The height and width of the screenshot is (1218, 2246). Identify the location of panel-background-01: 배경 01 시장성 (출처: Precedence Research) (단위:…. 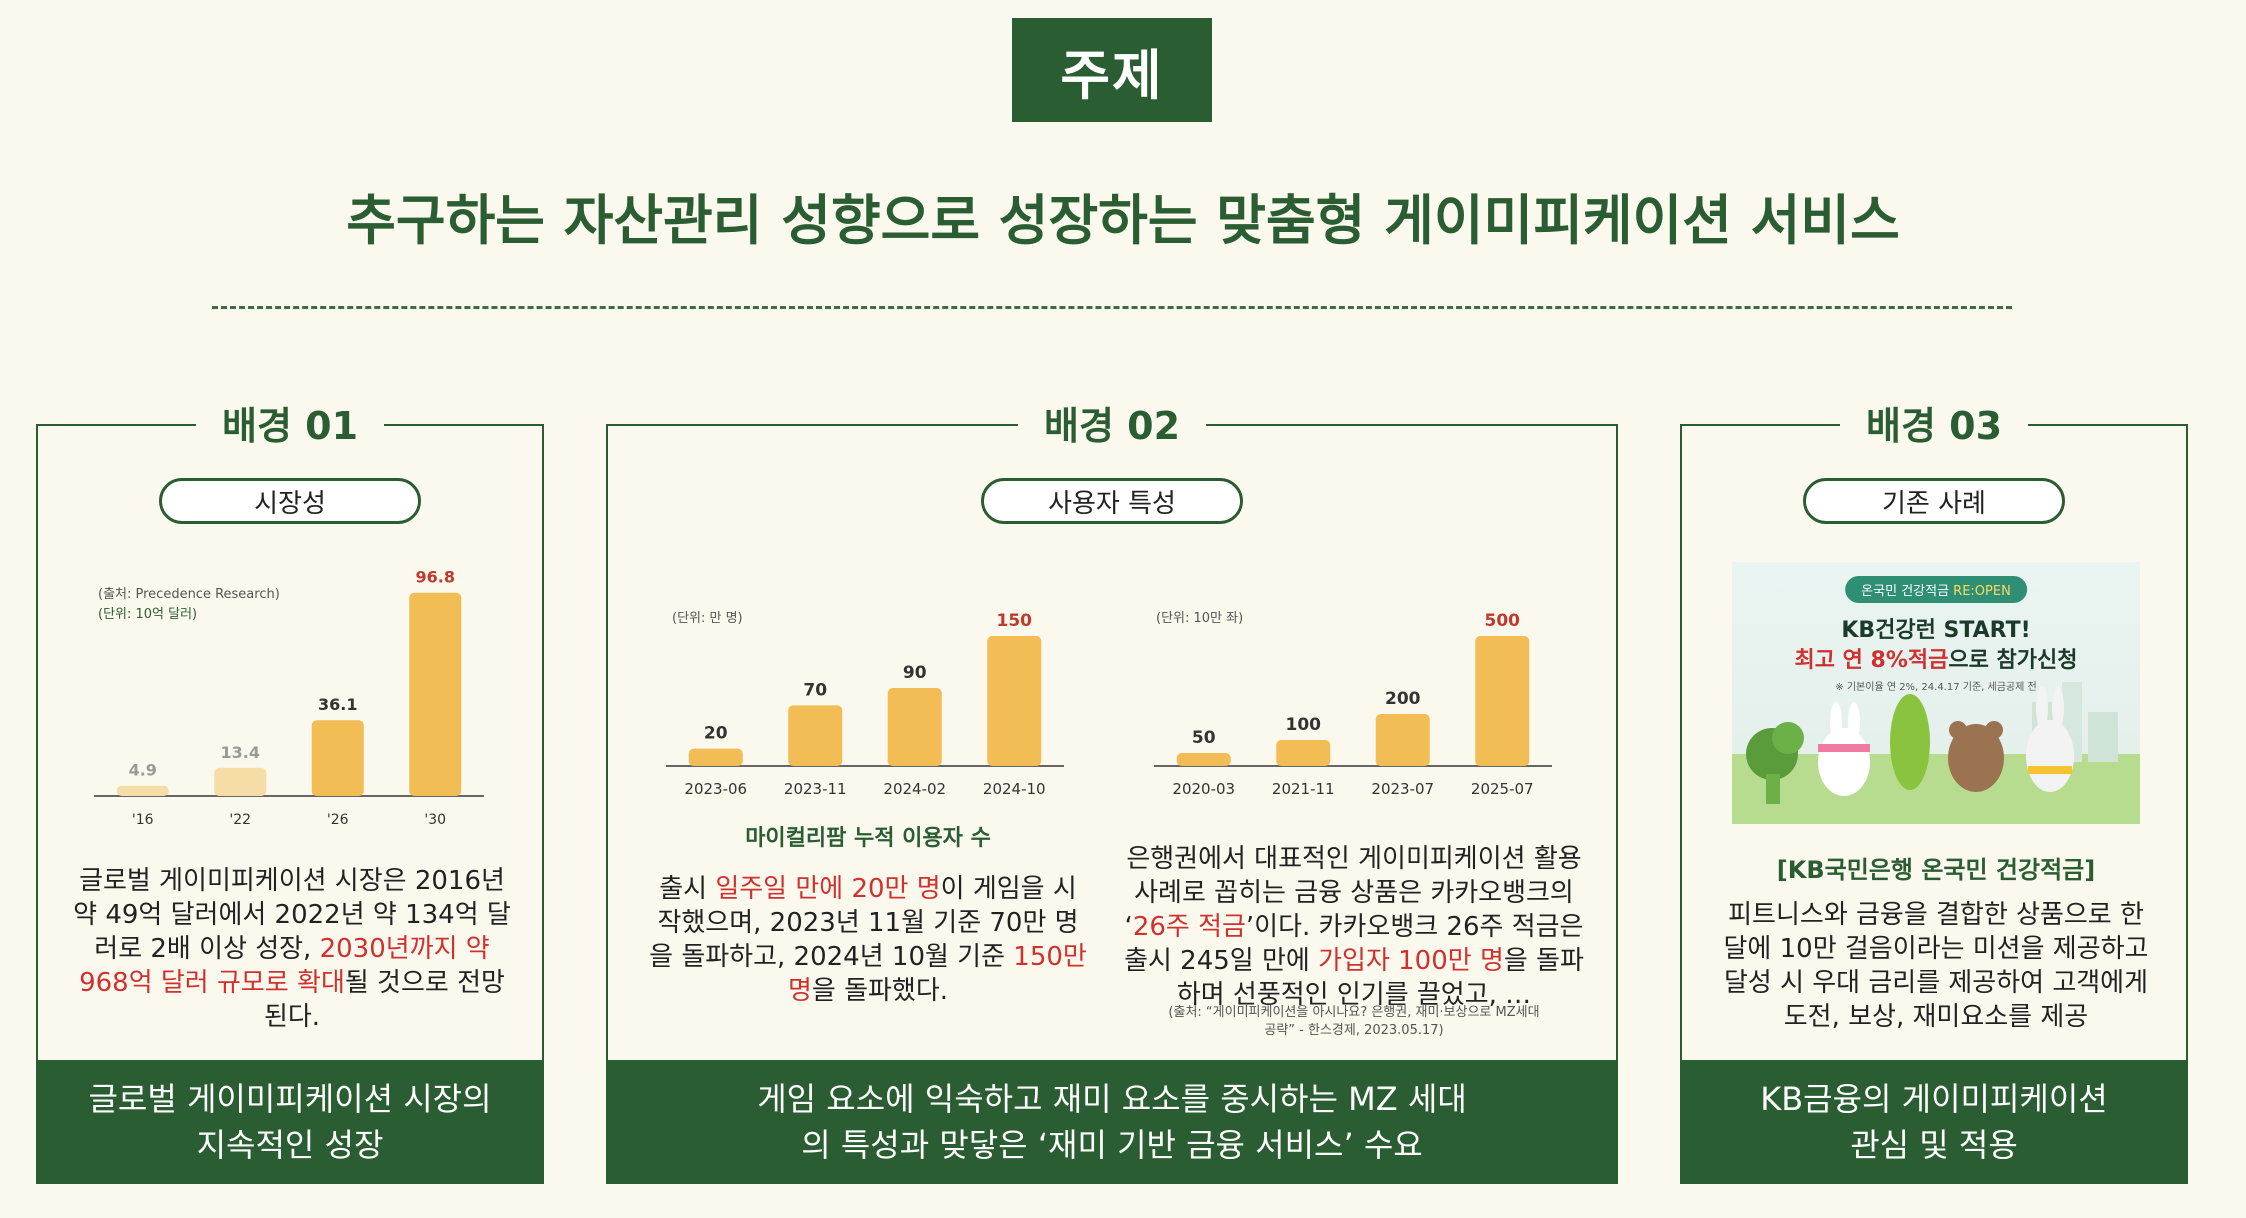
(290, 793).